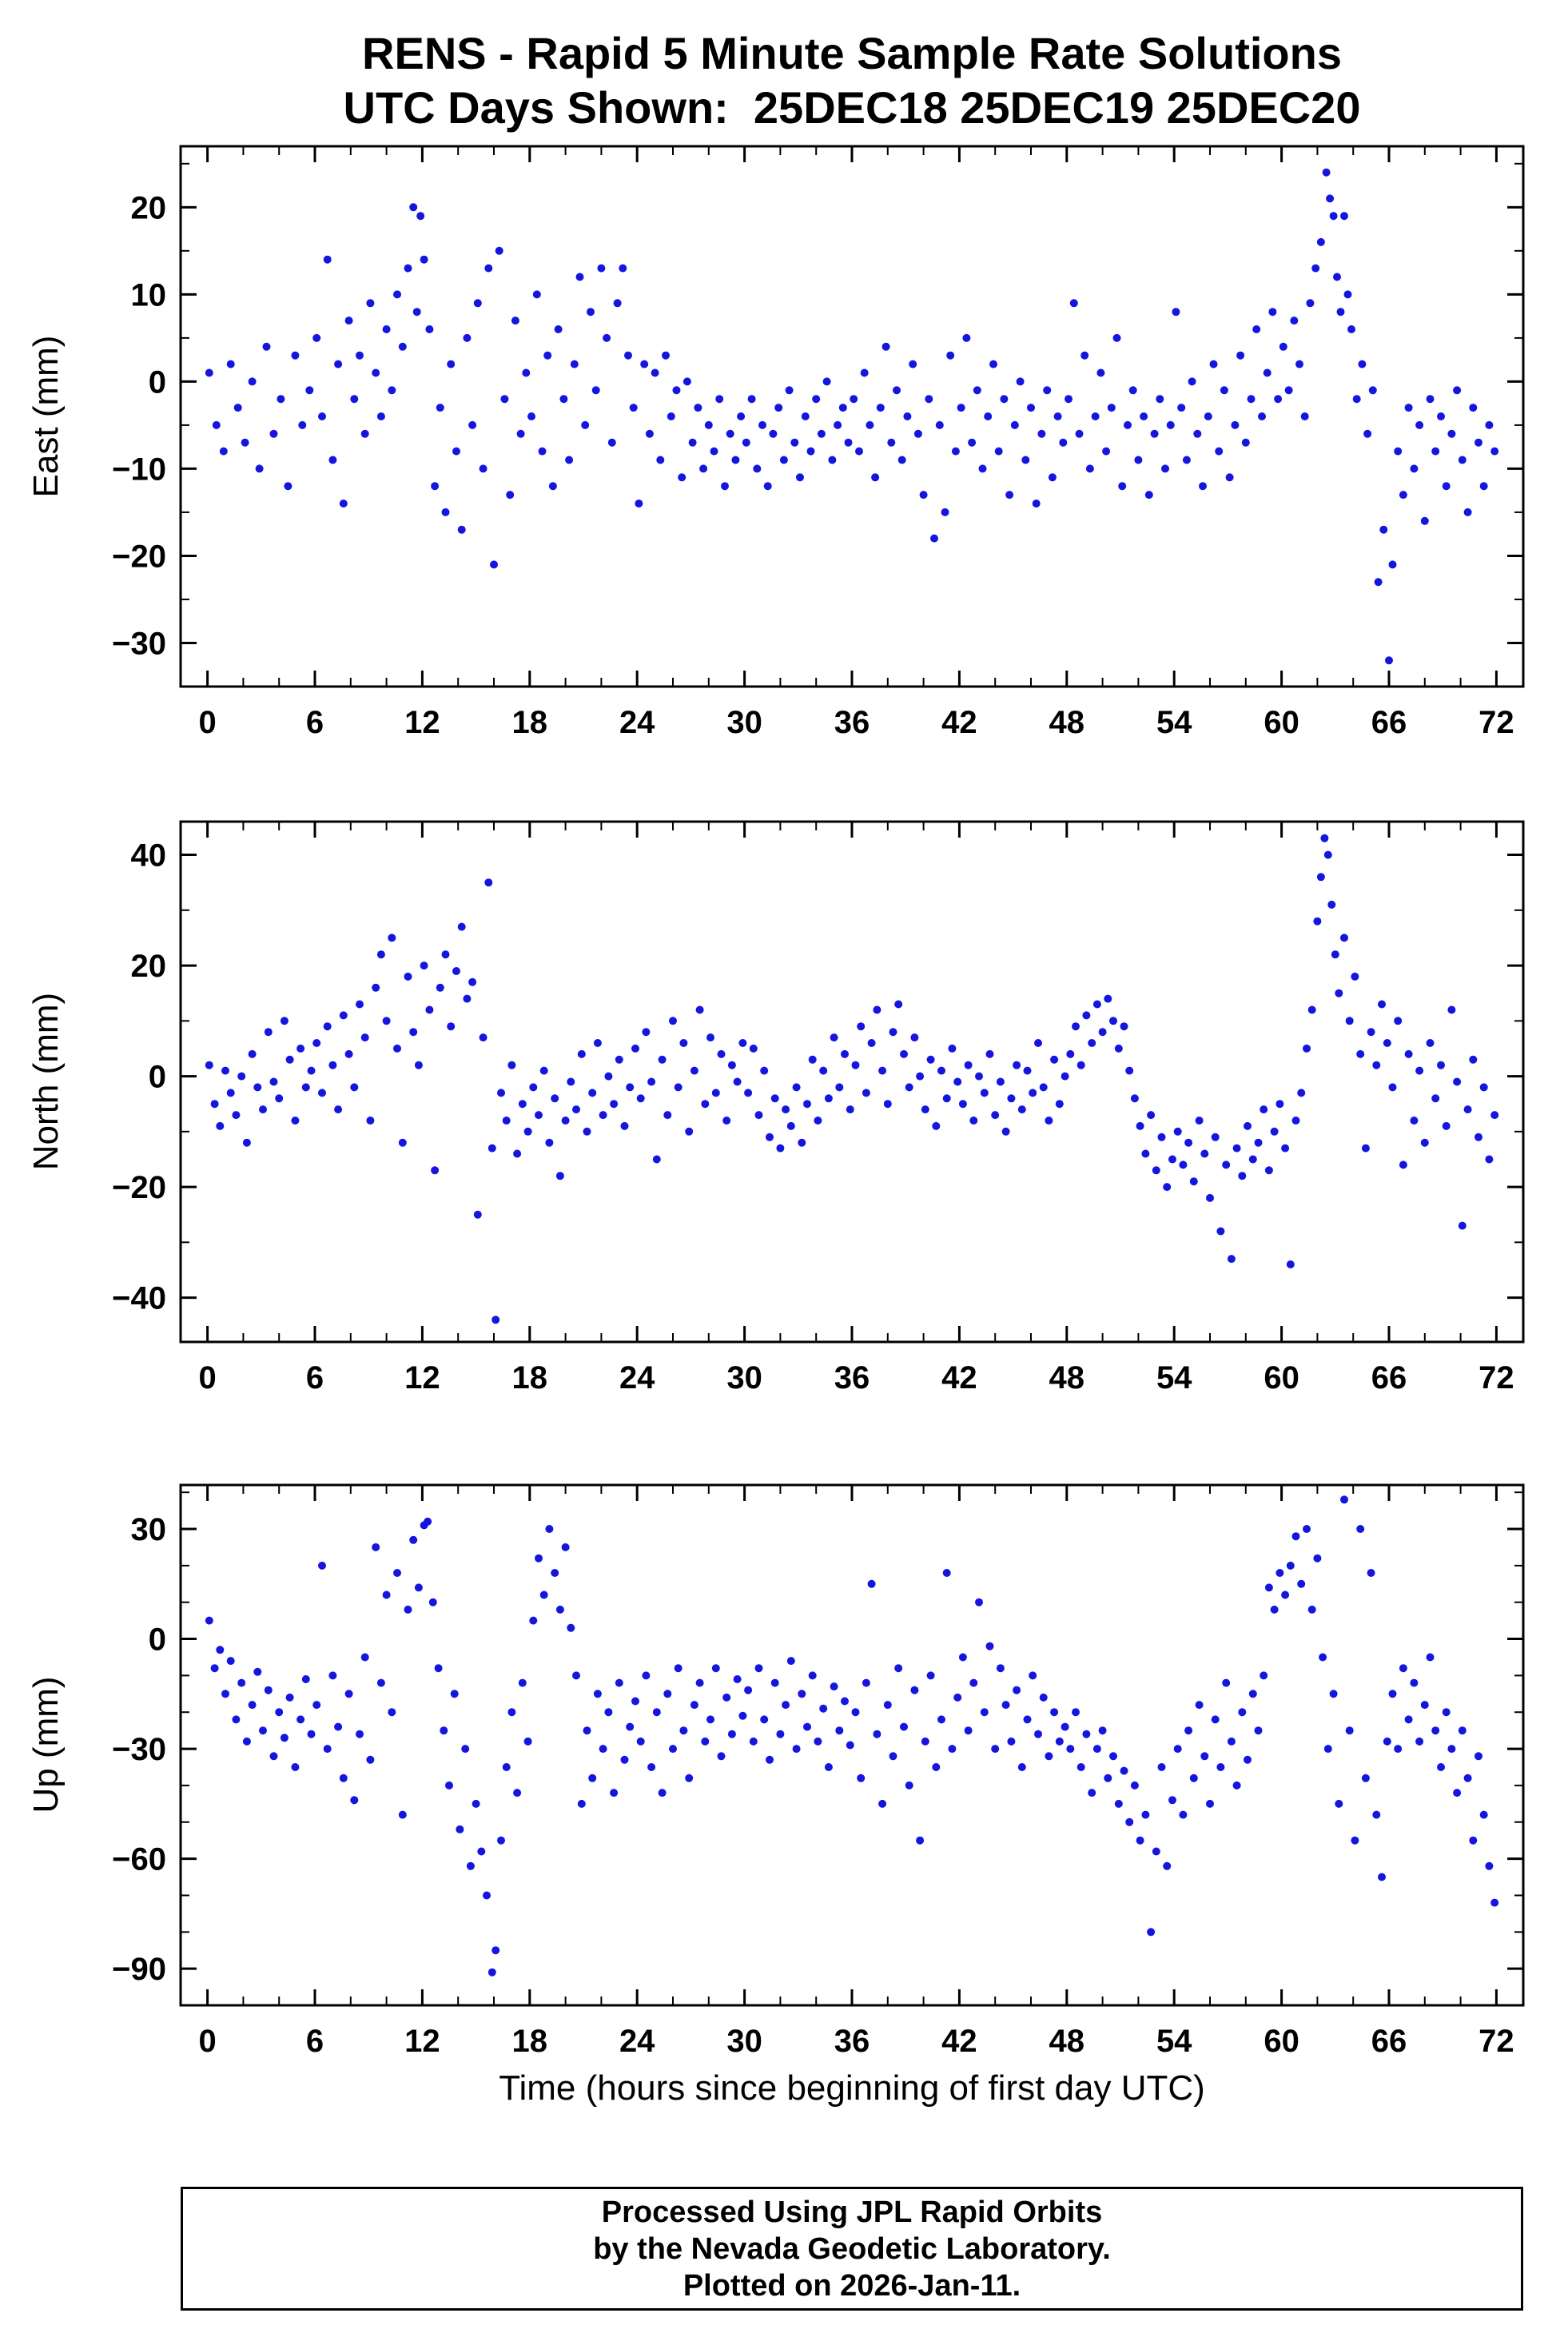  What do you see at coordinates (744, 723) in the screenshot?
I see `svg-text: 30` at bounding box center [744, 723].